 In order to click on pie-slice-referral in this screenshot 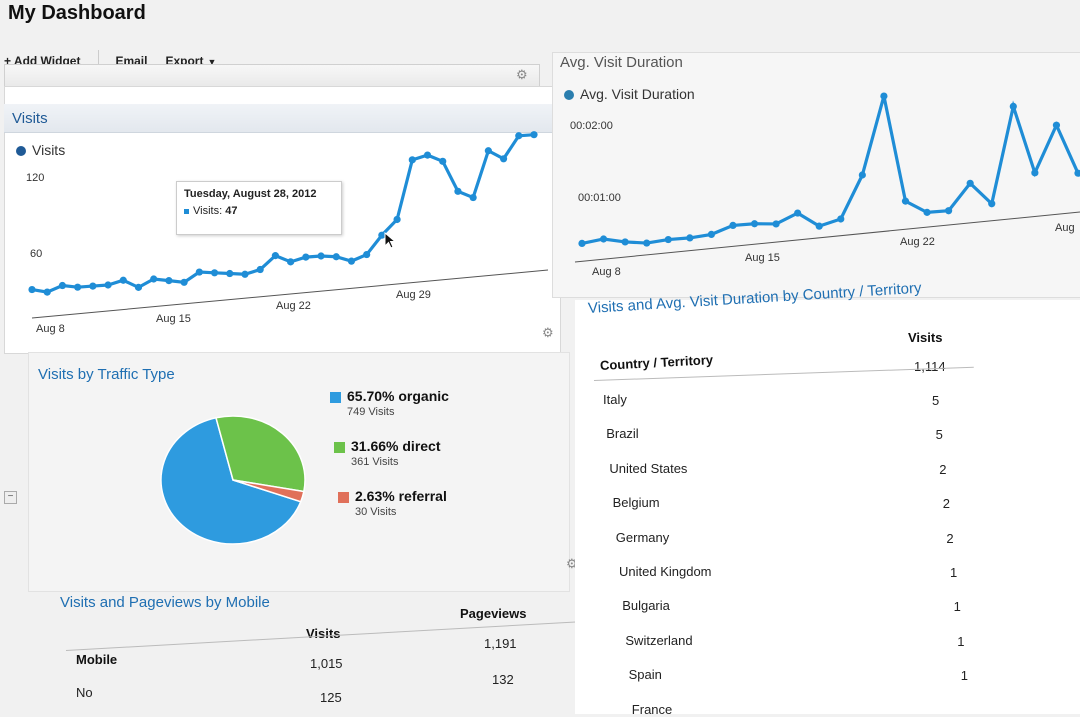, I will do `click(268, 491)`.